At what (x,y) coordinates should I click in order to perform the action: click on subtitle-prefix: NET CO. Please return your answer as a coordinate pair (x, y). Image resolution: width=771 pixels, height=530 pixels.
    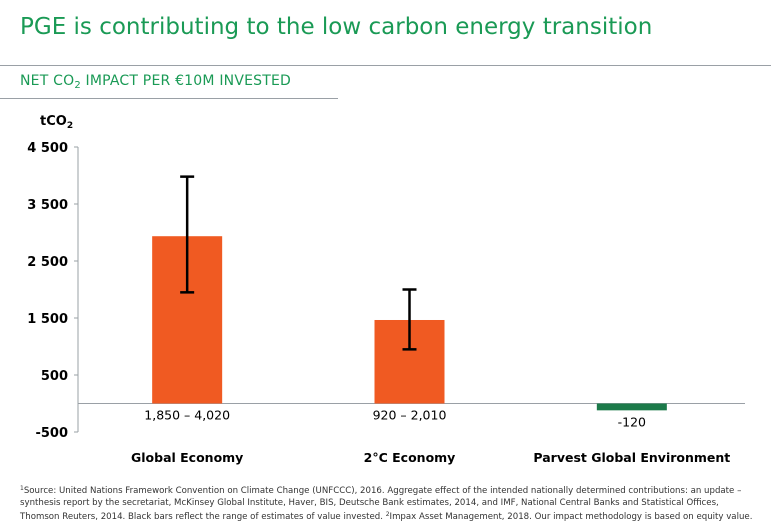
    Looking at the image, I should click on (47, 81).